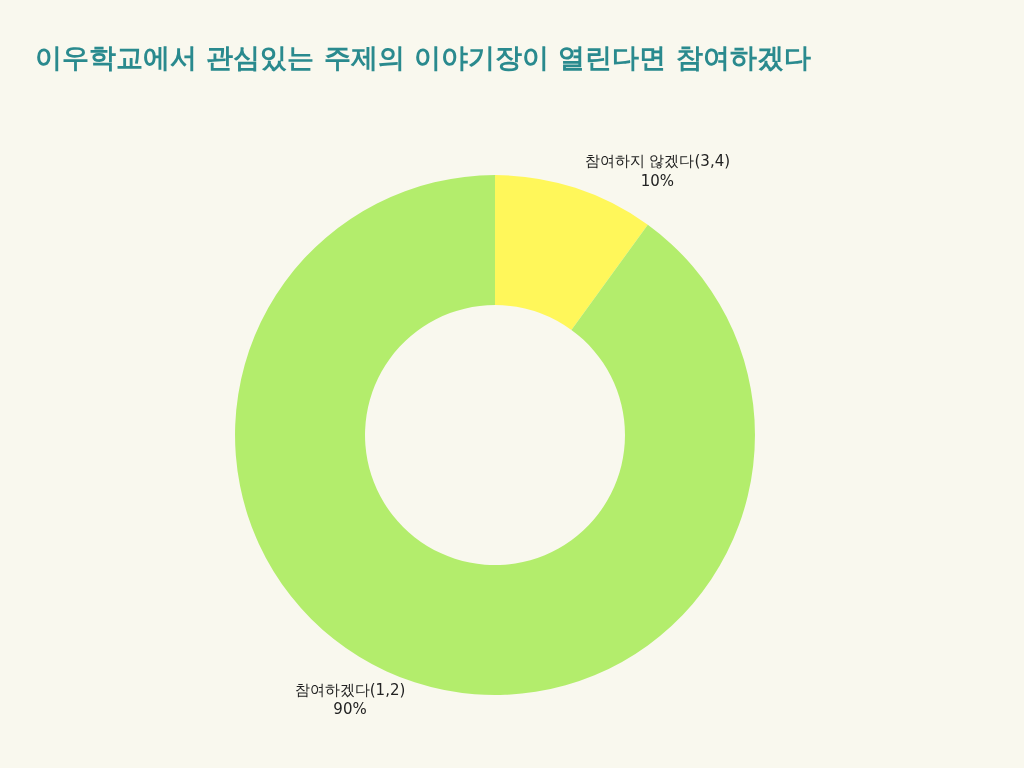  What do you see at coordinates (350, 689) in the screenshot?
I see `slice-label: 참여하겠다(1,2)` at bounding box center [350, 689].